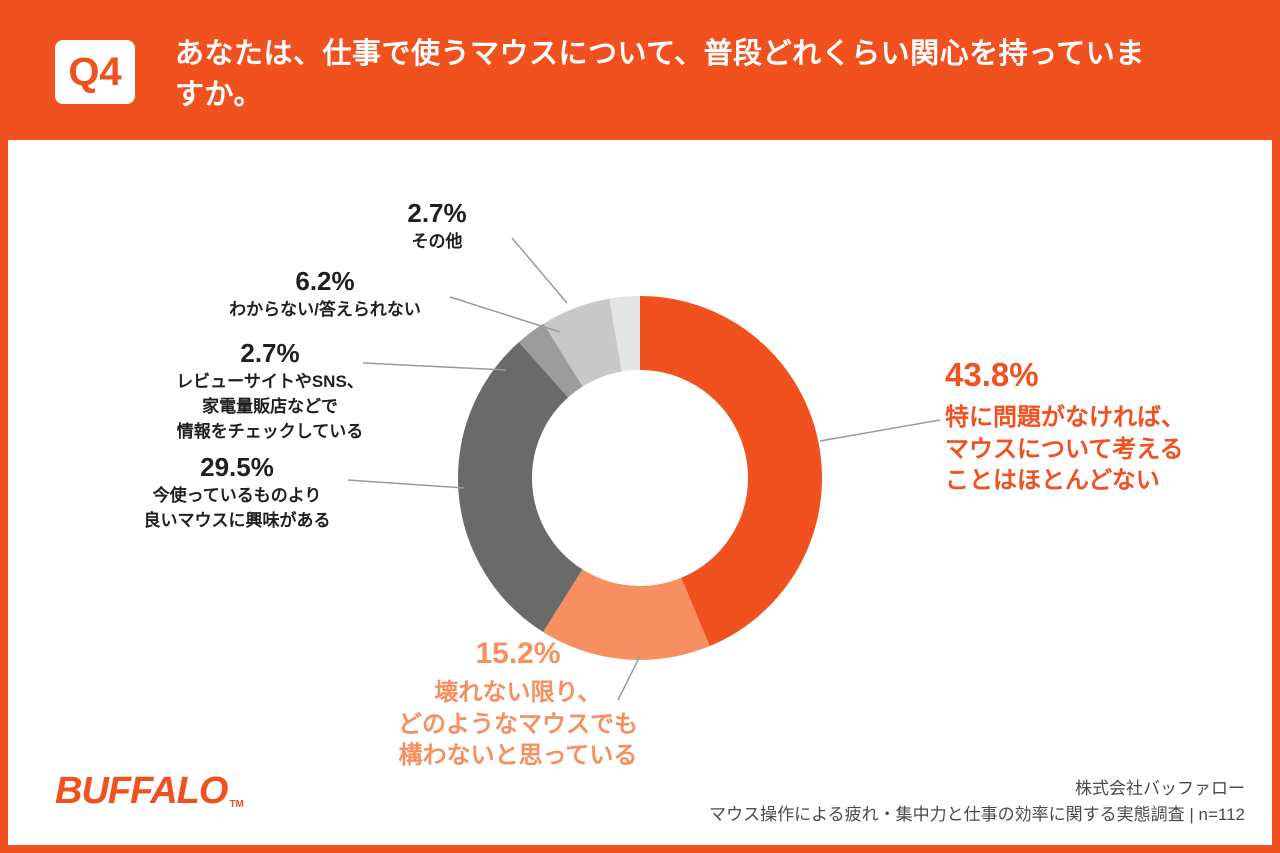 The height and width of the screenshot is (853, 1280). Describe the element at coordinates (237, 495) in the screenshot. I see `callout-interested-label: 今使っているものより` at that location.